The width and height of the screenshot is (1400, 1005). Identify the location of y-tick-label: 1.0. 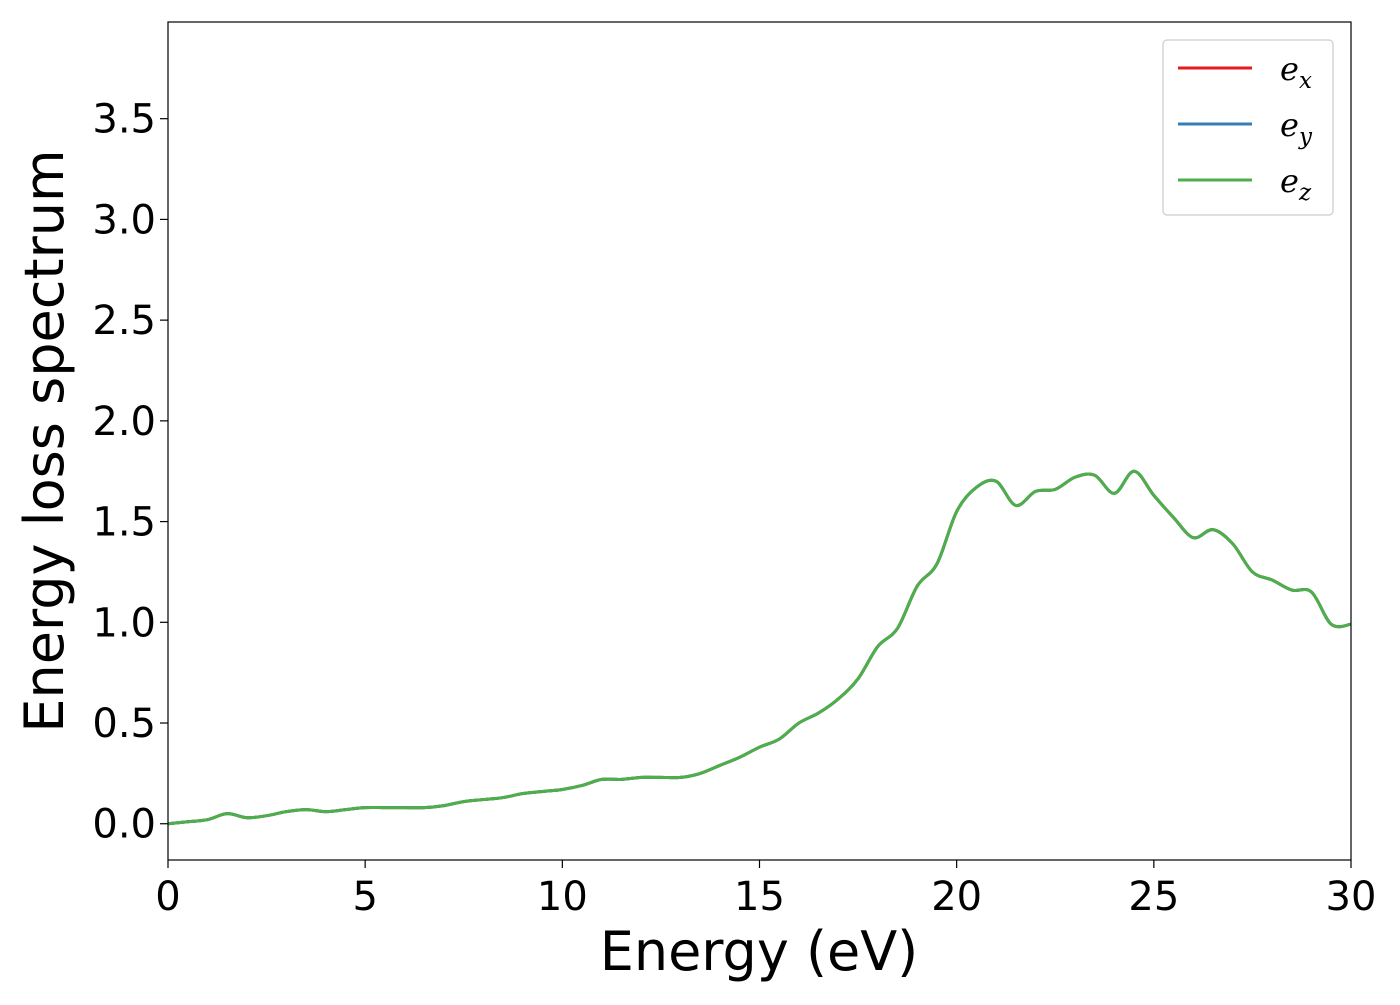
(124, 623).